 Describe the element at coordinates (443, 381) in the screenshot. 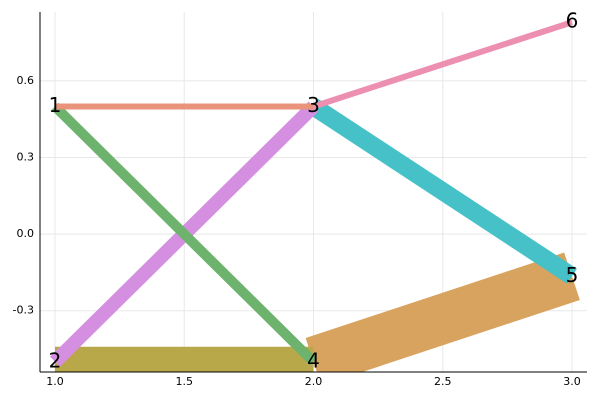

I see `x-tick-label: 2.5` at that location.